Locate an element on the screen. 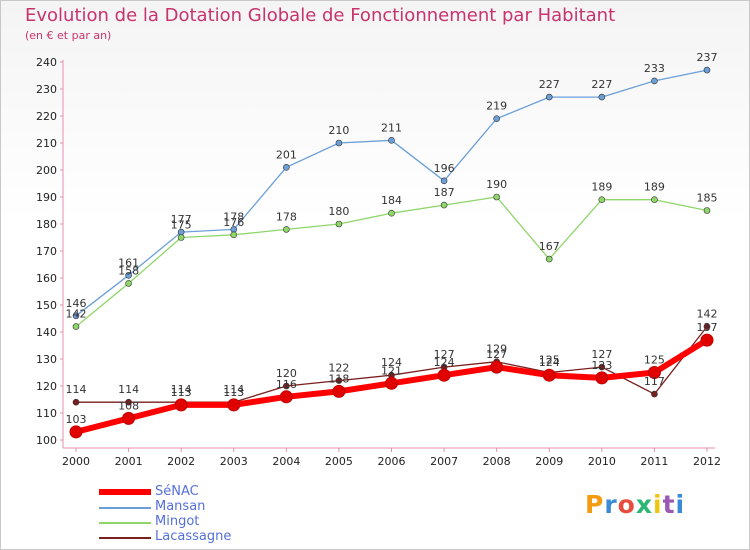 Image resolution: width=750 pixels, height=550 pixels. data-label: 196 is located at coordinates (444, 168).